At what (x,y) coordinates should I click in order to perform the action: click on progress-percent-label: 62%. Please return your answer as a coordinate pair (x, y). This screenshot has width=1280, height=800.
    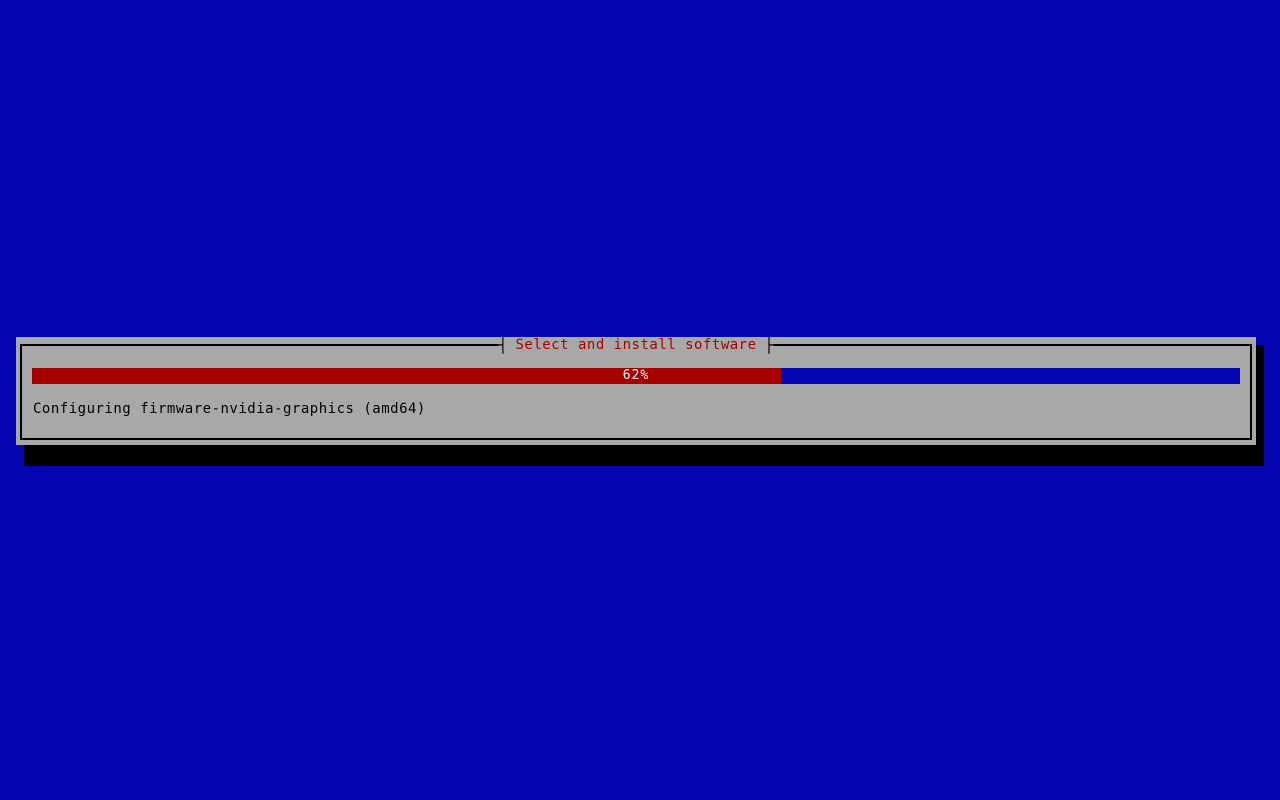
    Looking at the image, I should click on (636, 375).